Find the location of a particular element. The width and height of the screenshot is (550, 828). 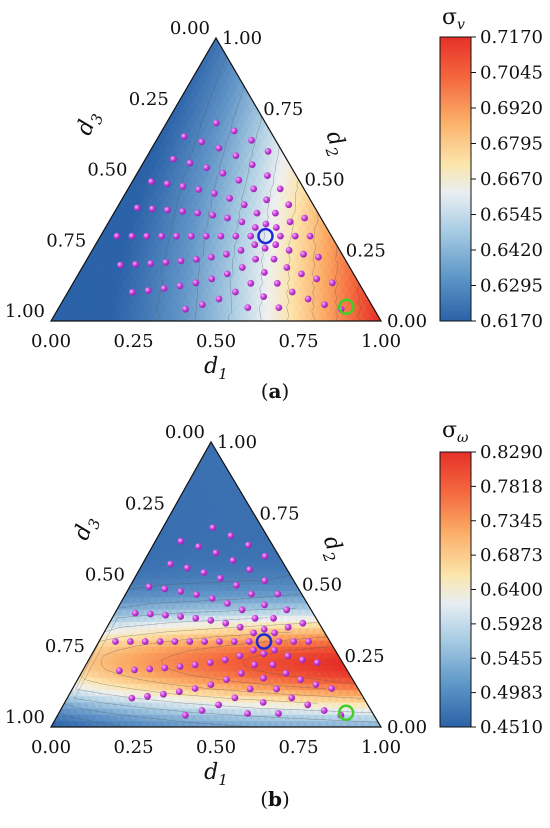

colorbar-tick-label: 0.6170 is located at coordinates (511, 321).